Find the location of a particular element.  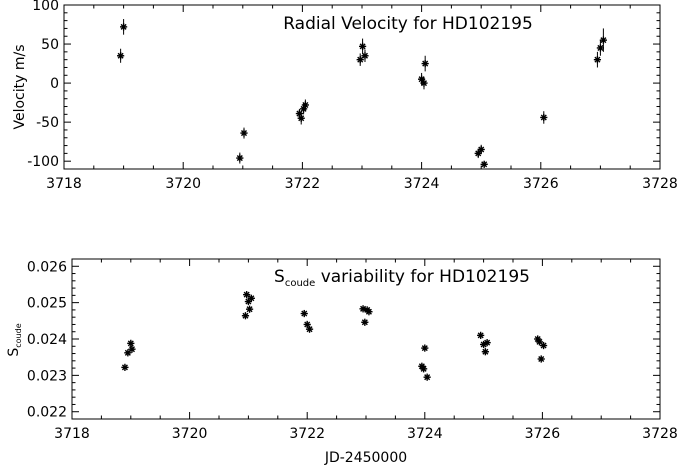

y-tick-label: 0.026 is located at coordinates (47, 267).